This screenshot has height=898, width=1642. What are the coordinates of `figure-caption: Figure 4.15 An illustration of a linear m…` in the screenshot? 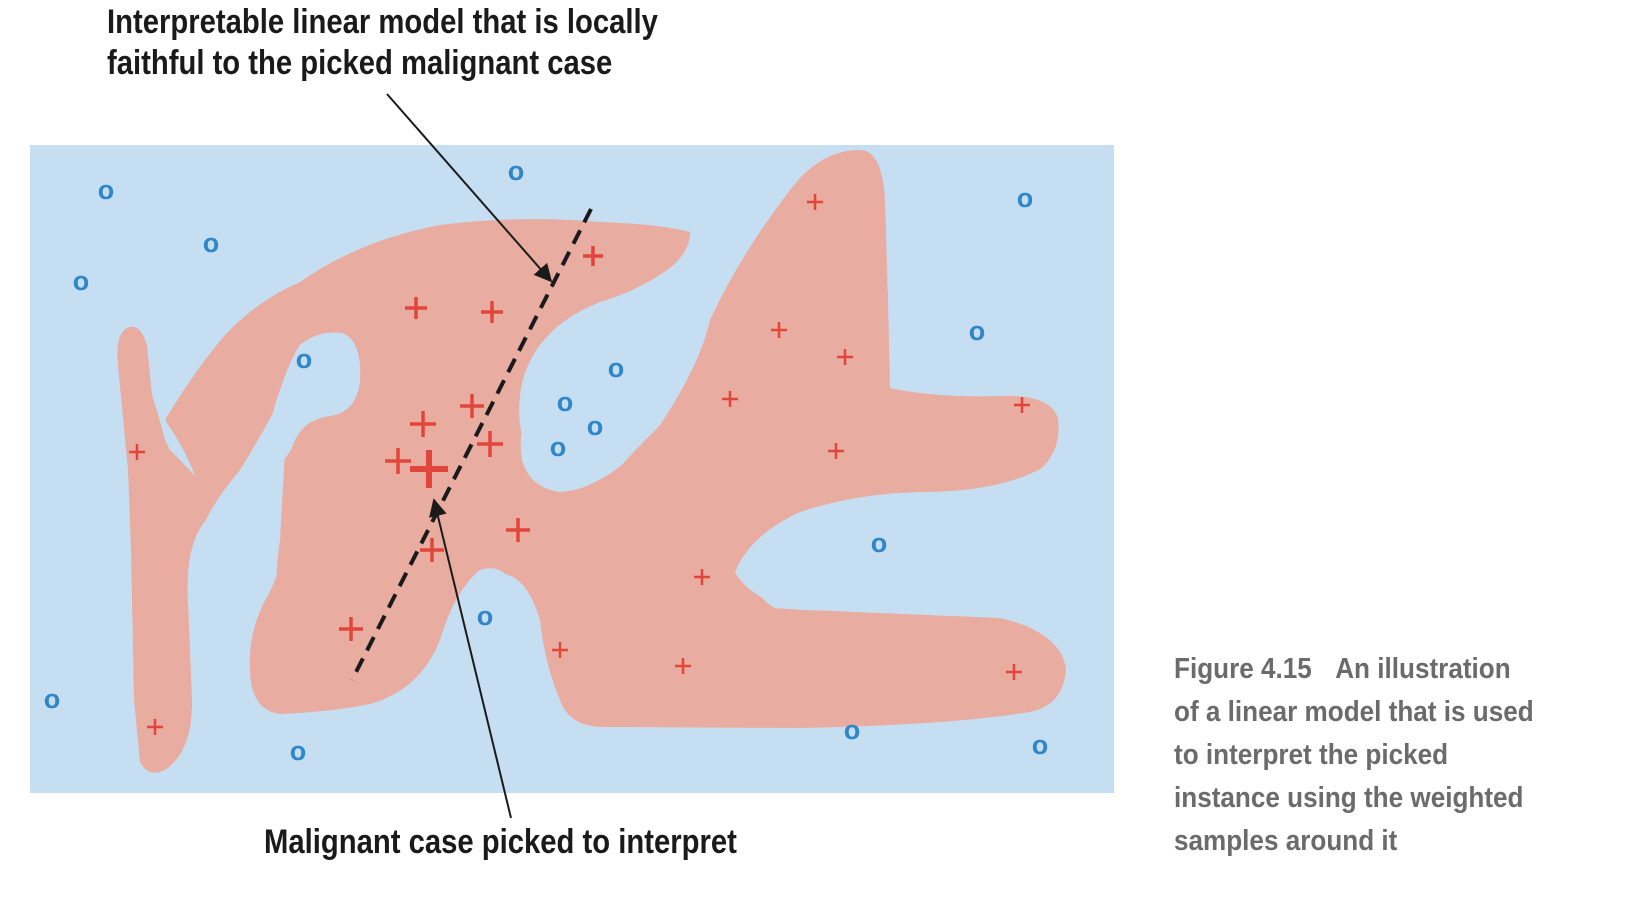 It's located at (1404, 755).